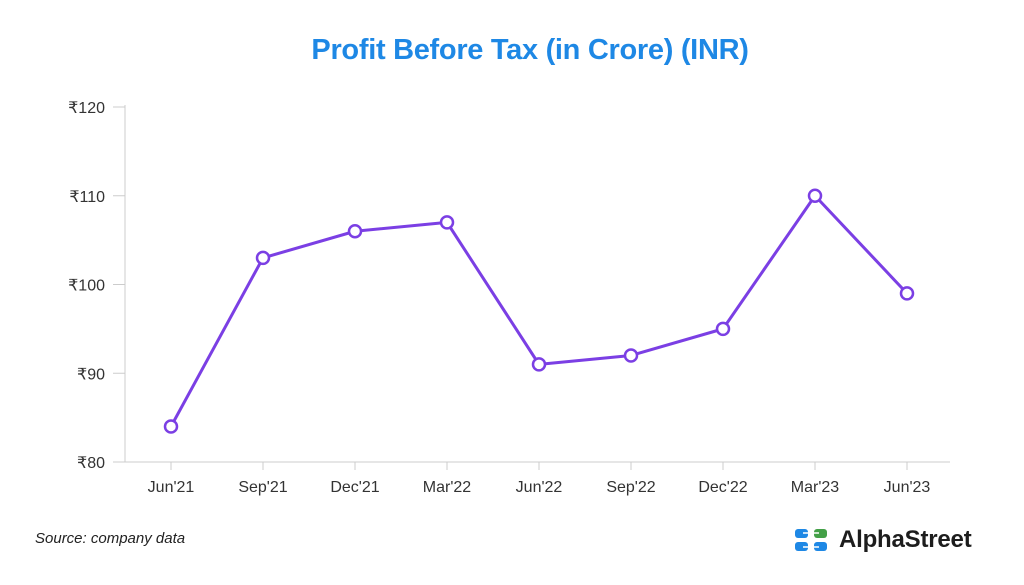 This screenshot has height=585, width=1024. What do you see at coordinates (171, 487) in the screenshot?
I see `x-tick-label: Jun'21` at bounding box center [171, 487].